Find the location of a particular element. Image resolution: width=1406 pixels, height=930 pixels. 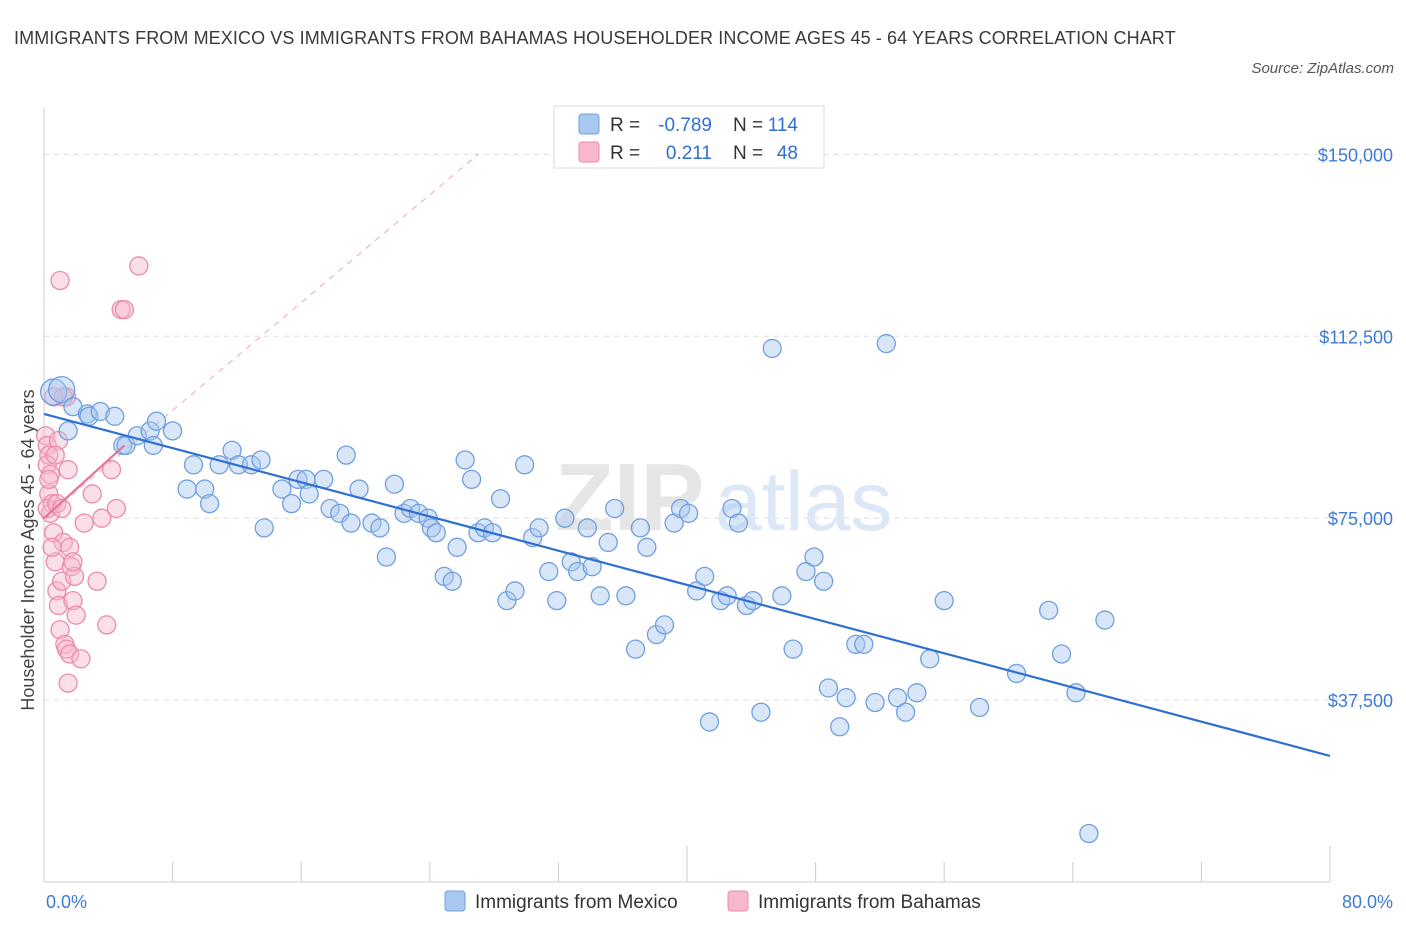

correlation-legend: R = -0.789 N = 114 R = 0.211 N = 48 is located at coordinates (689, 137).